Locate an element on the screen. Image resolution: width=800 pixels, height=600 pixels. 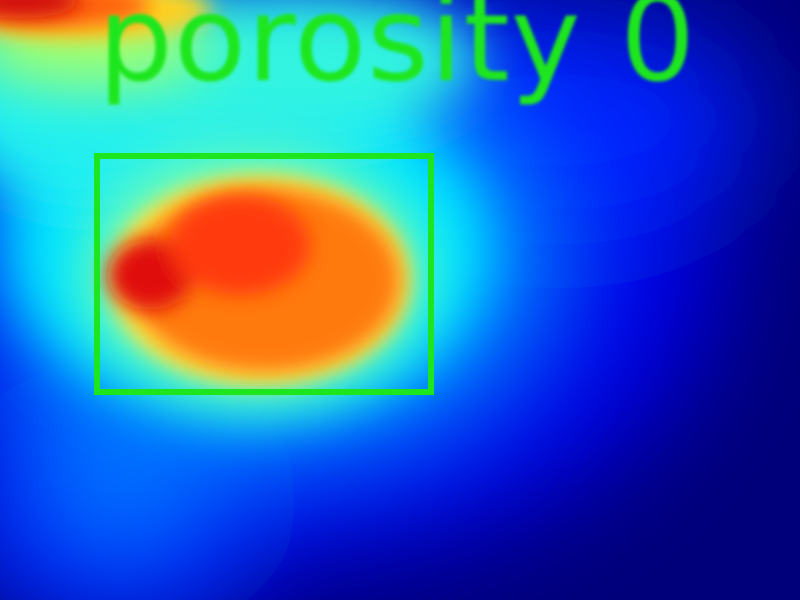
detection-label: porosity 0 is located at coordinates (397, 54).